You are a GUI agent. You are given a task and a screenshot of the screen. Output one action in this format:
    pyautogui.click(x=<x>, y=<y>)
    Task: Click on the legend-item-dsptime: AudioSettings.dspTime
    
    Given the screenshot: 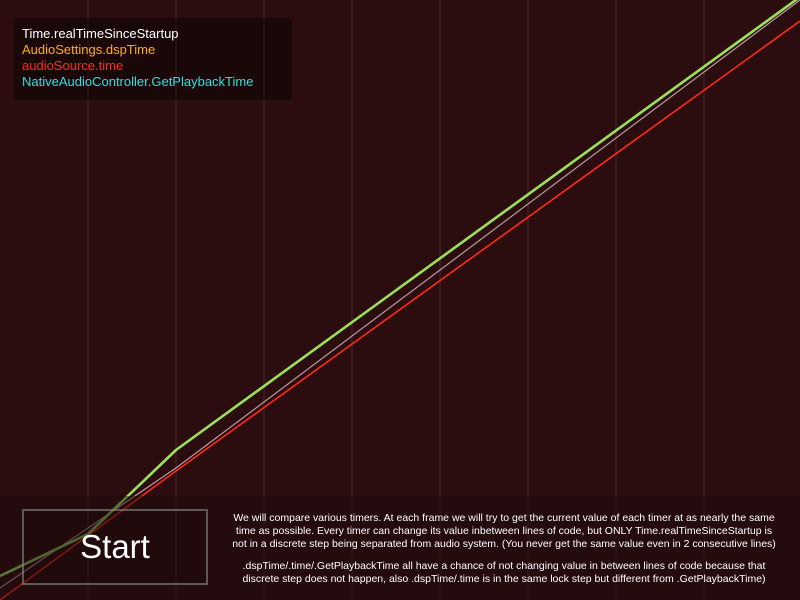 What is the action you would take?
    pyautogui.click(x=157, y=50)
    